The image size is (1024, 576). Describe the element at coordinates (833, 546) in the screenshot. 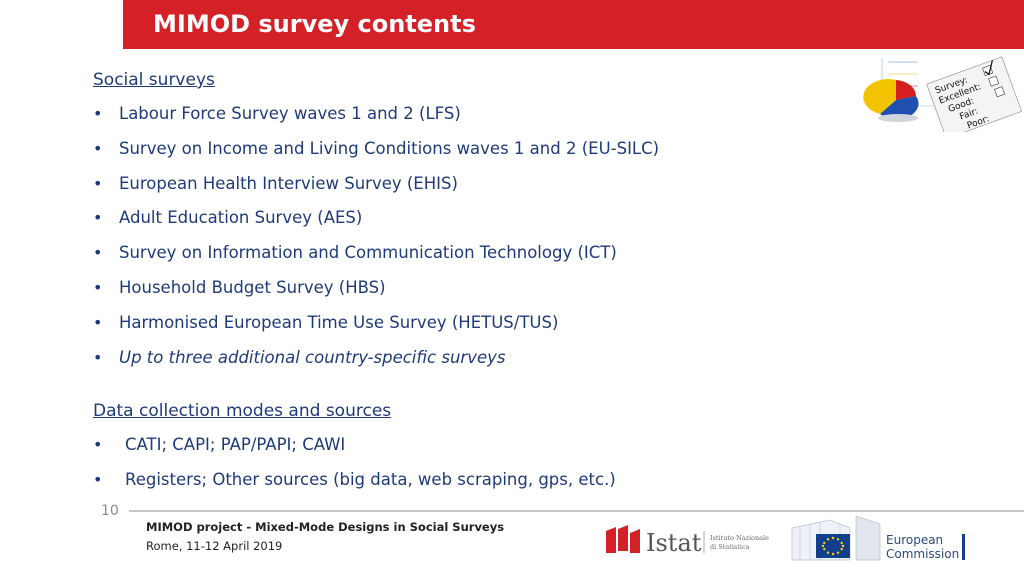

I see `eu-flag-icon` at that location.